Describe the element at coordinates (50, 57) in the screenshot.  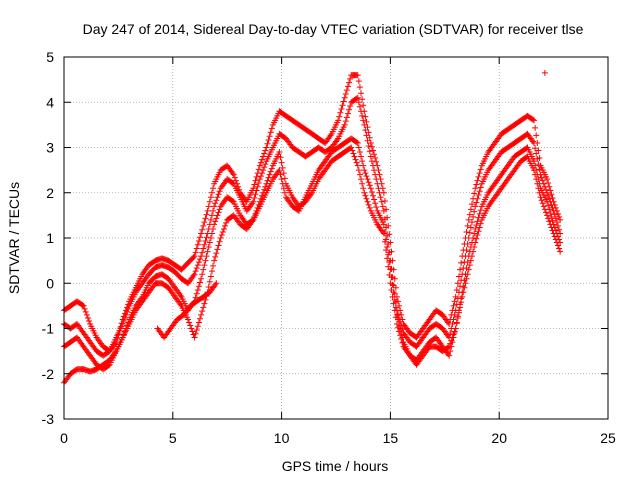
I see `y-tick-label: 5` at that location.